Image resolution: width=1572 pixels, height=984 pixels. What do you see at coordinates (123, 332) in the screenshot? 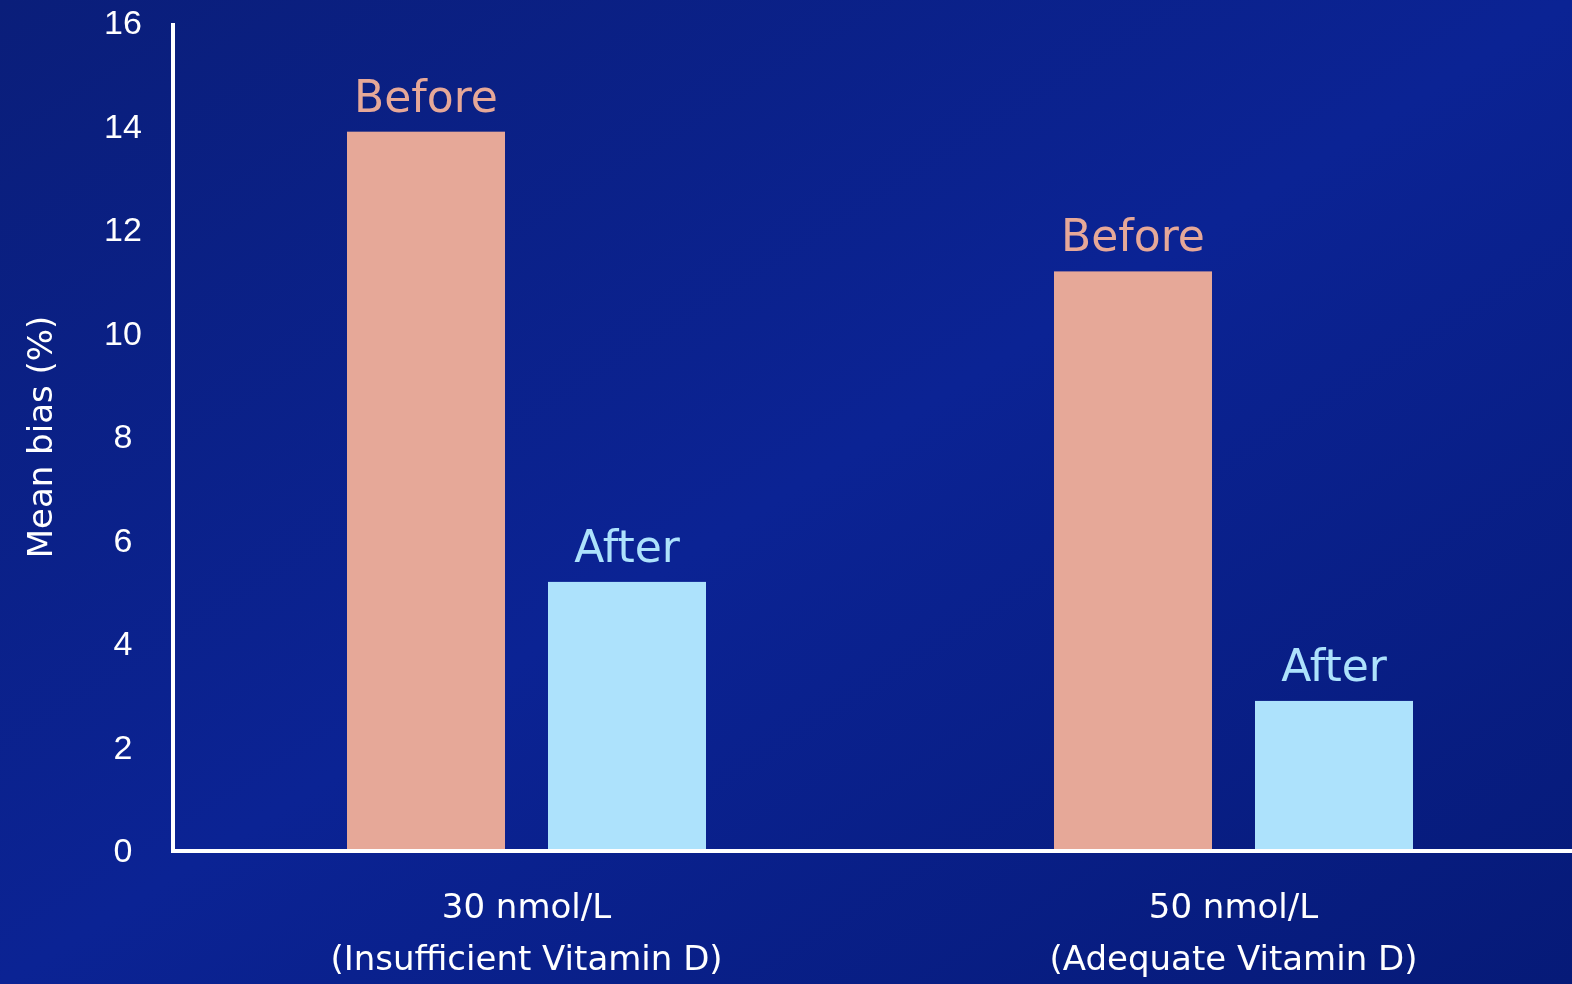
I see `y-tick-label: 10` at bounding box center [123, 332].